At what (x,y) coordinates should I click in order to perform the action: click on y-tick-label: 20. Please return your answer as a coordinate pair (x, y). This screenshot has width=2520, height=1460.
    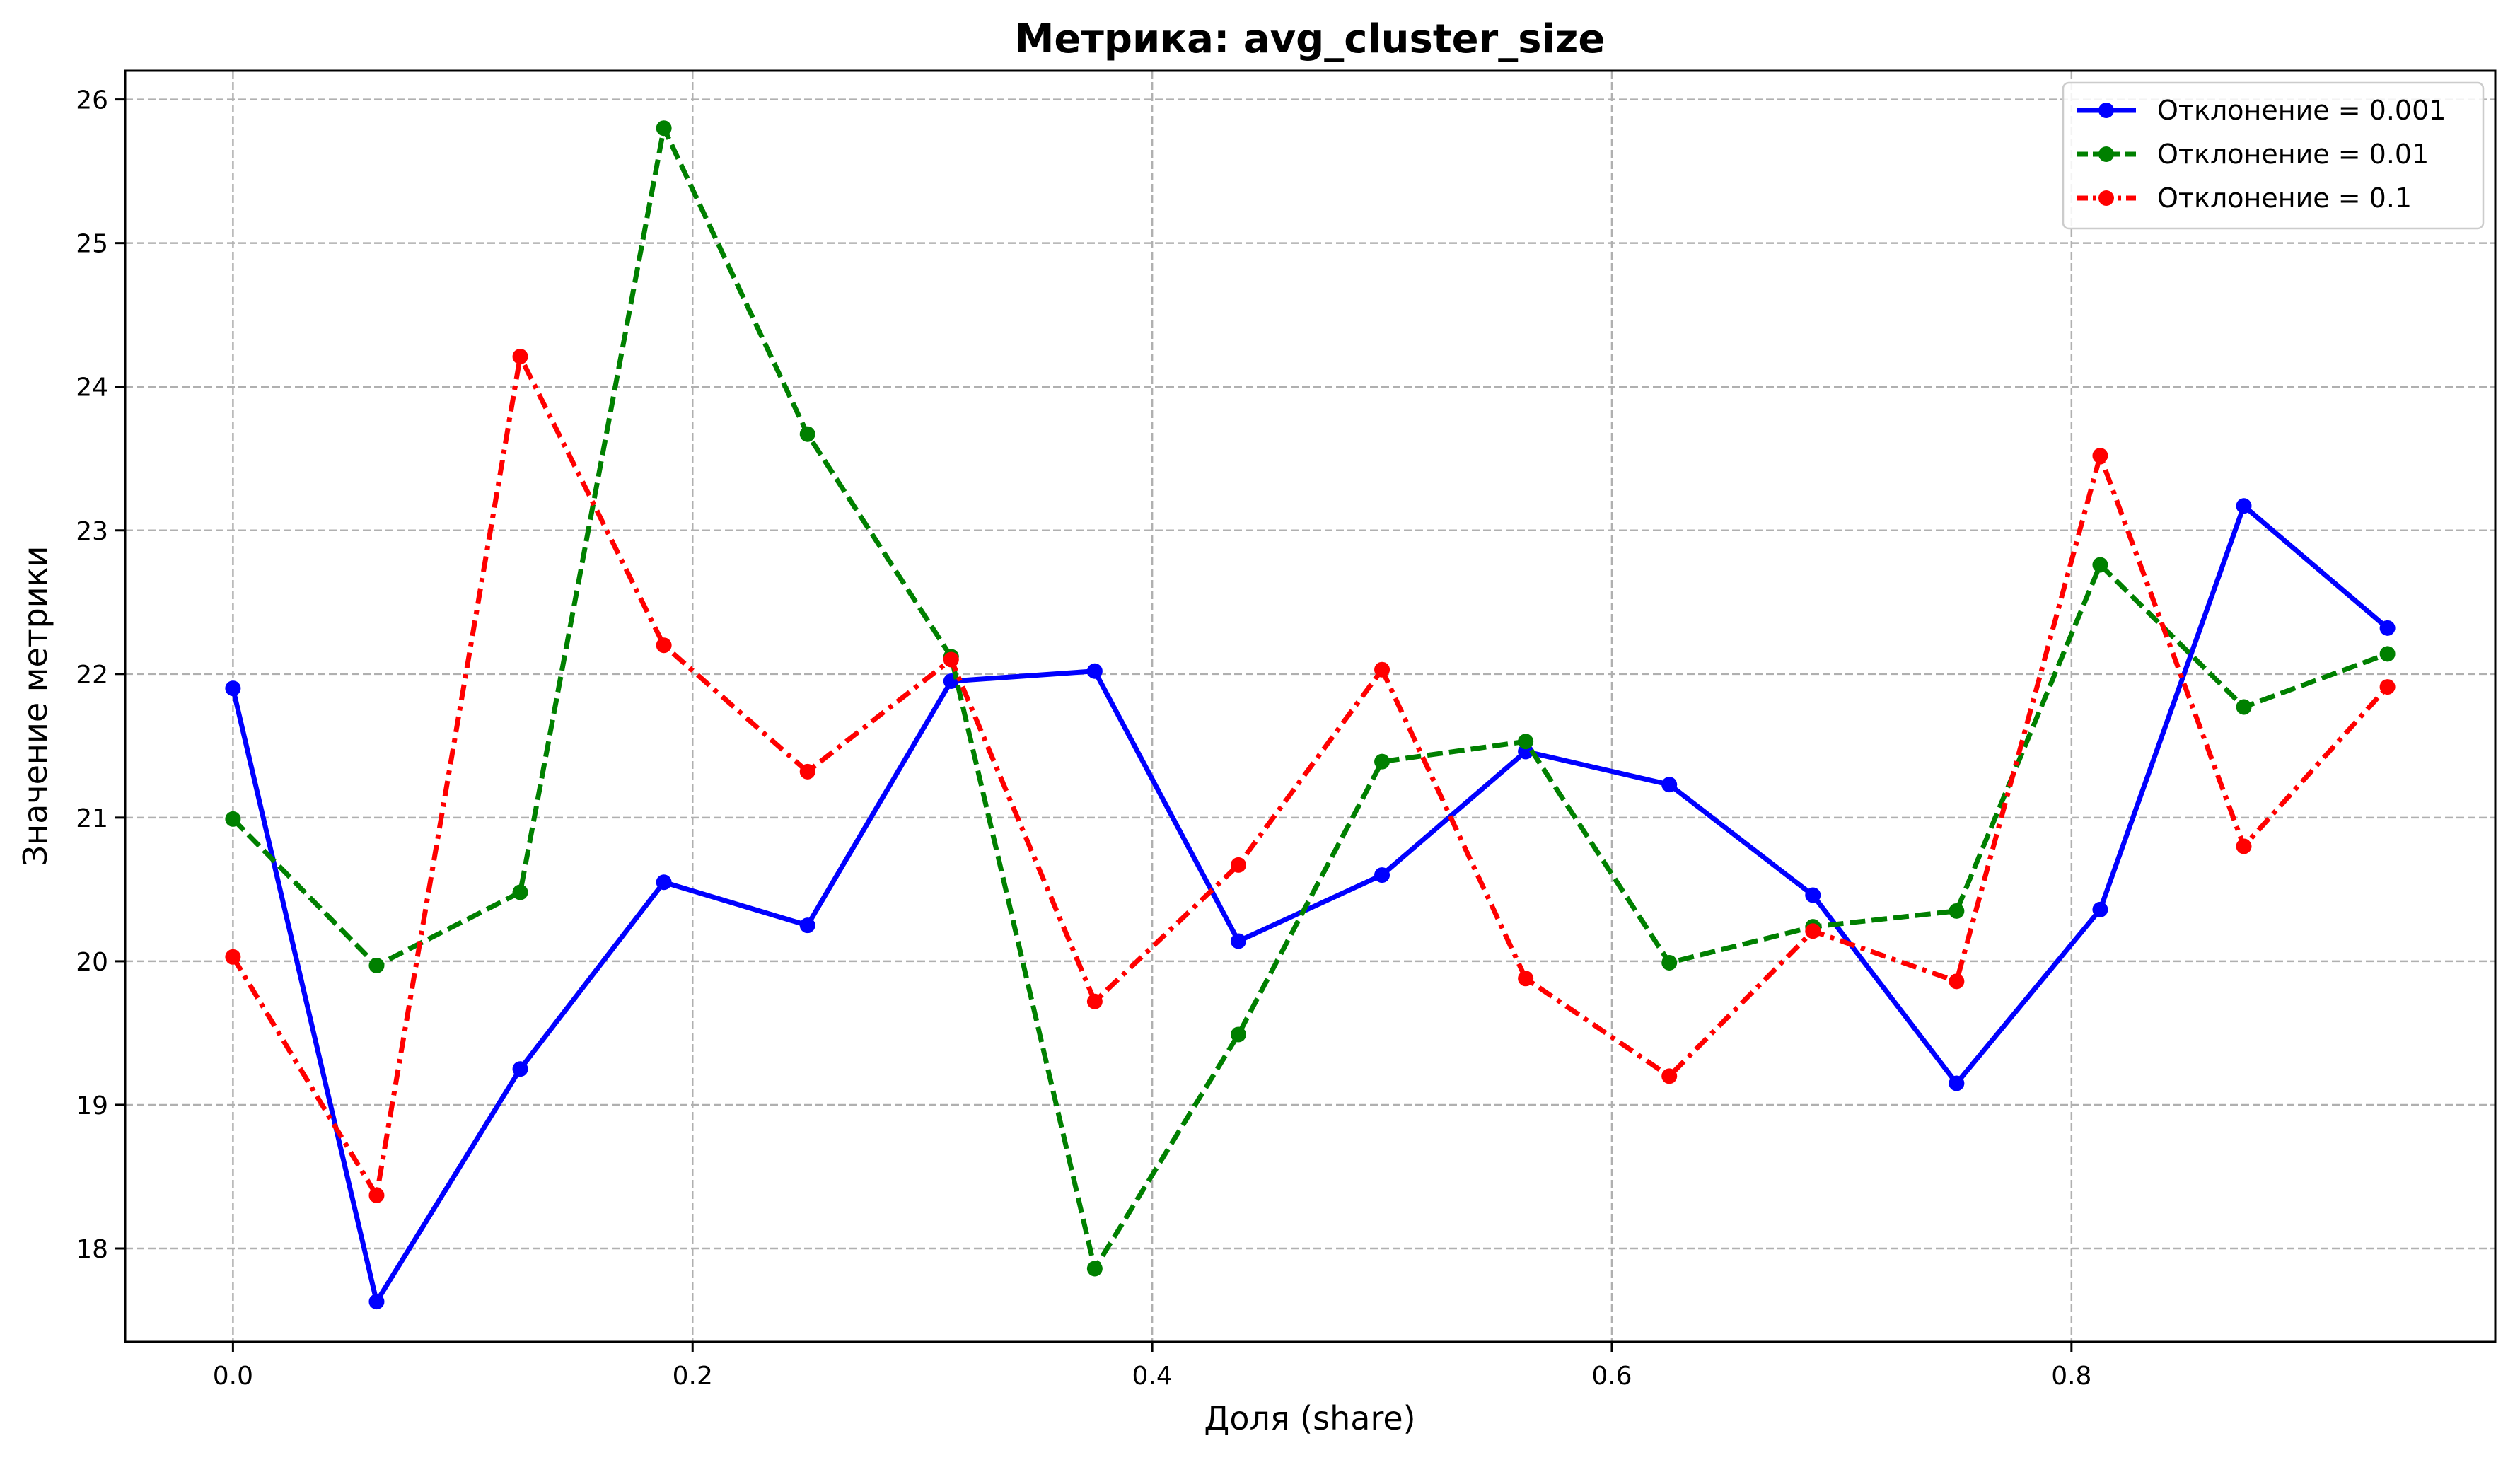
    Looking at the image, I should click on (92, 963).